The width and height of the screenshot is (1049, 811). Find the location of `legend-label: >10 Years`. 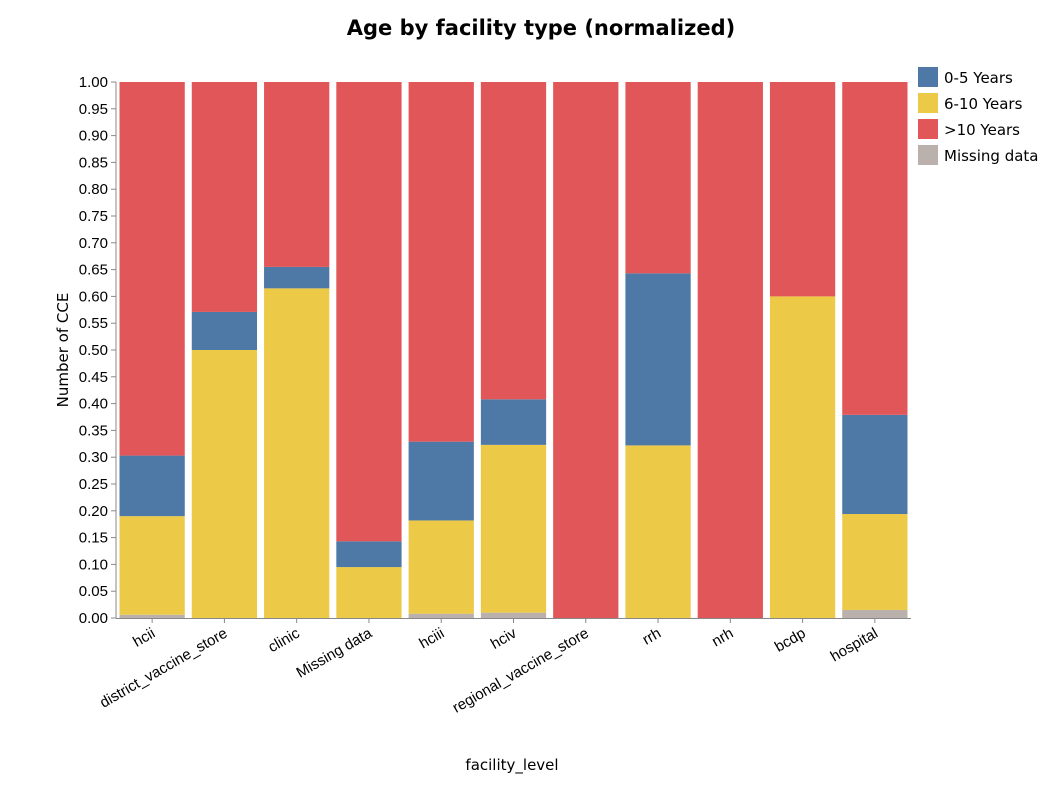

legend-label: >10 Years is located at coordinates (982, 130).